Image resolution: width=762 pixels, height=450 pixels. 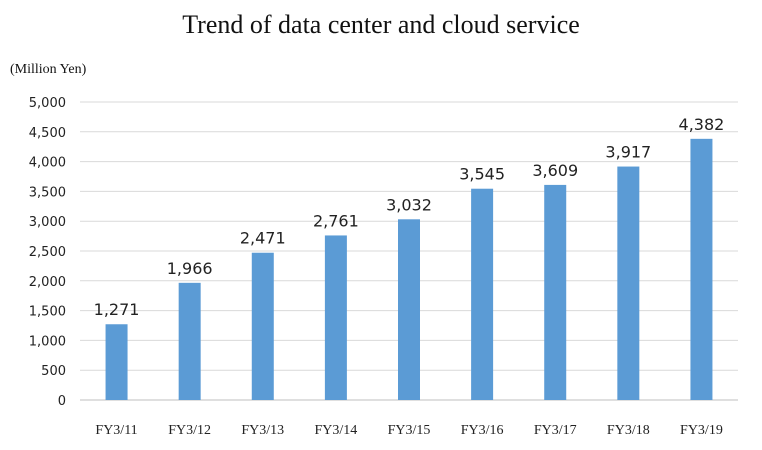 What do you see at coordinates (628, 152) in the screenshot?
I see `data-label: 3,917` at bounding box center [628, 152].